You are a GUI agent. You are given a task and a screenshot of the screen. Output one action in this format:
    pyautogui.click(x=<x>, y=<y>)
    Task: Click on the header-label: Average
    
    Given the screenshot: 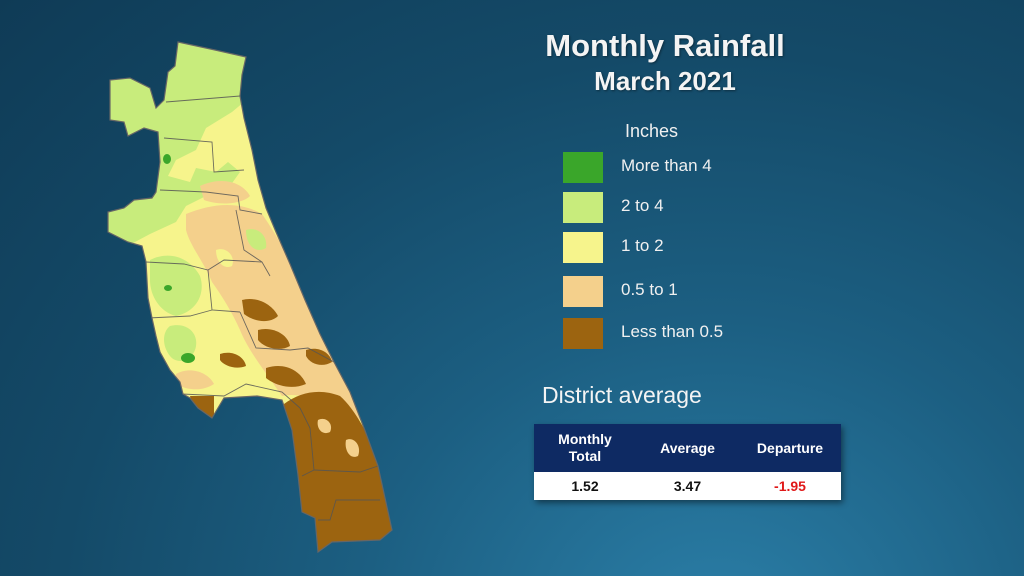 What is the action you would take?
    pyautogui.click(x=687, y=447)
    